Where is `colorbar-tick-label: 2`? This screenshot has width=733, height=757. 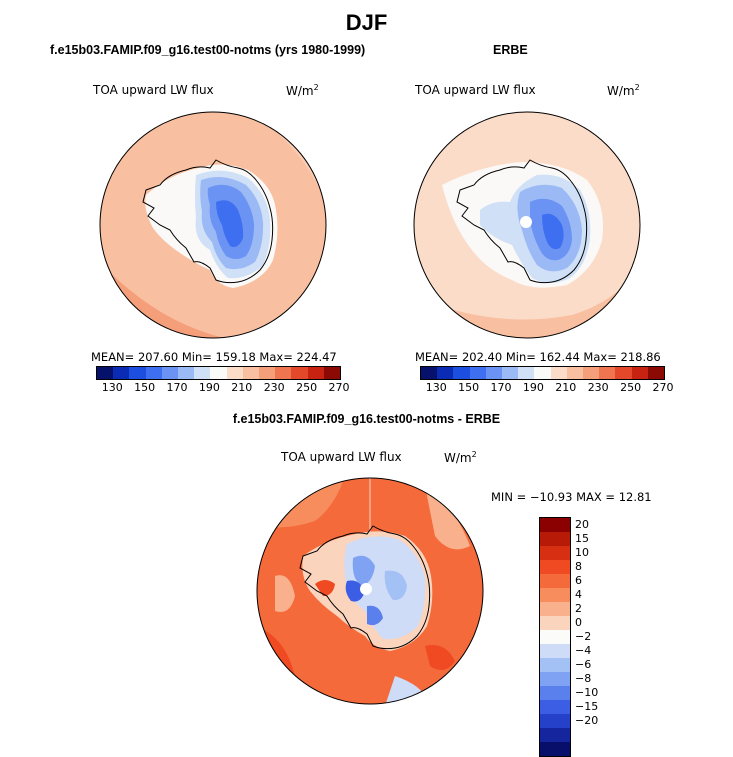 colorbar-tick-label: 2 is located at coordinates (578, 608).